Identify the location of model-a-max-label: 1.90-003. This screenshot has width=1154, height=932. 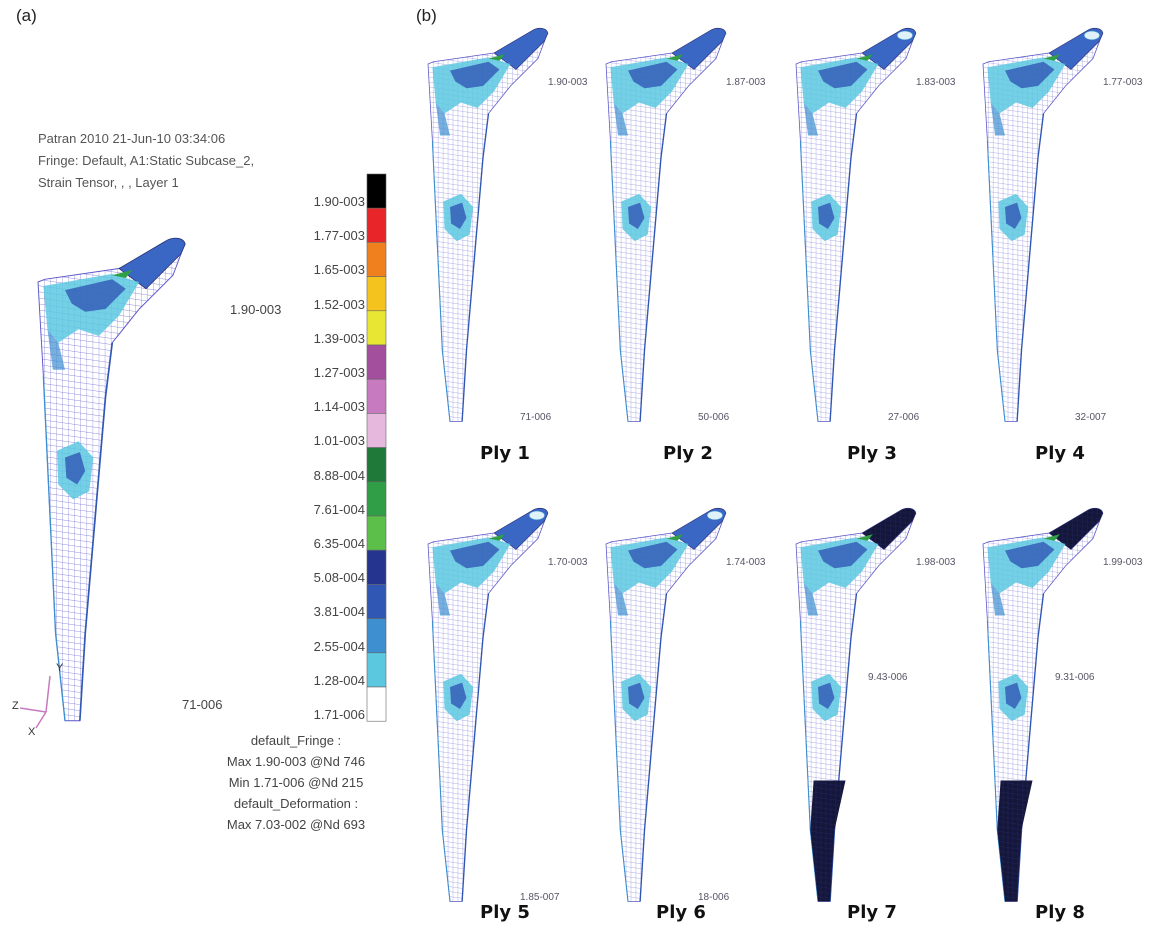
(256, 309).